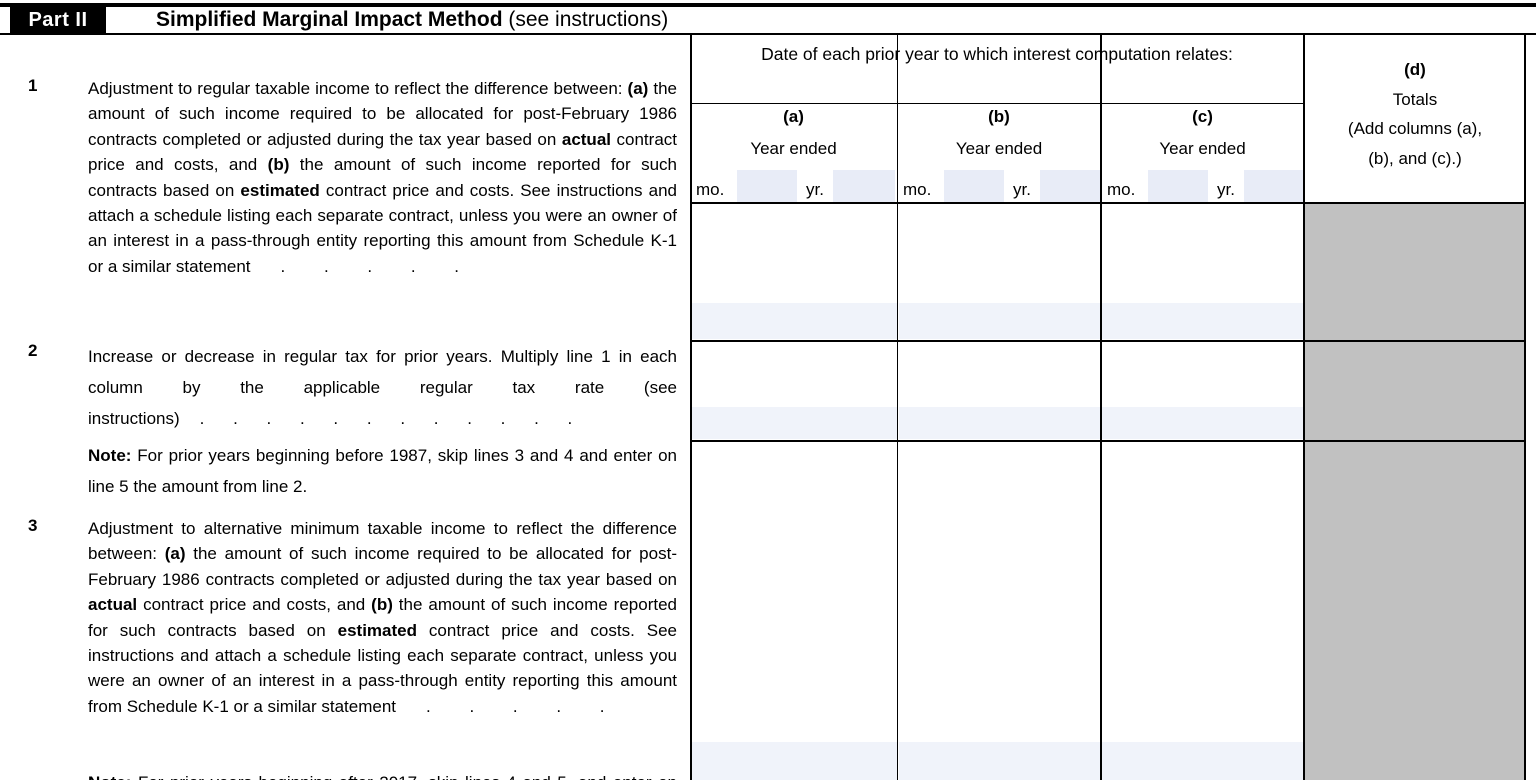 This screenshot has width=1536, height=780. Describe the element at coordinates (710, 189) in the screenshot. I see `col-a-mo-label: mo.` at that location.